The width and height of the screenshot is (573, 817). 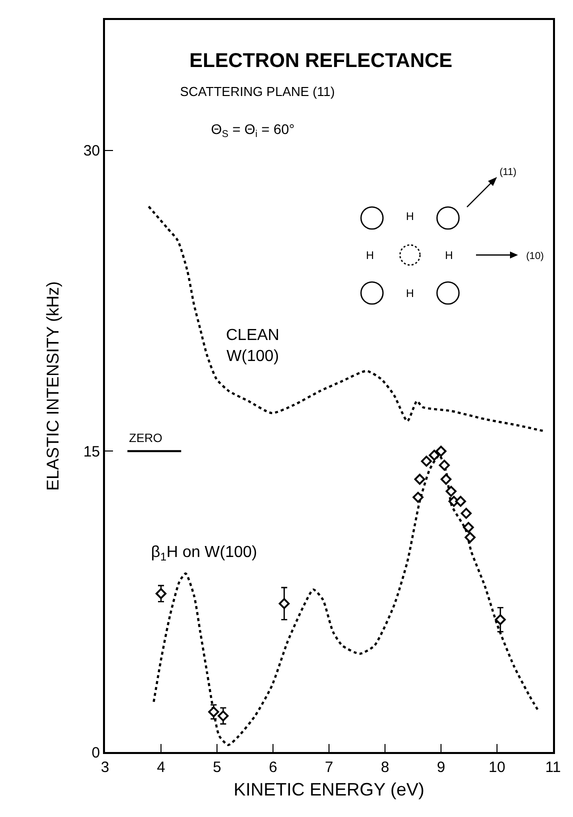 I want to click on x-tick-label: 4, so click(x=161, y=767).